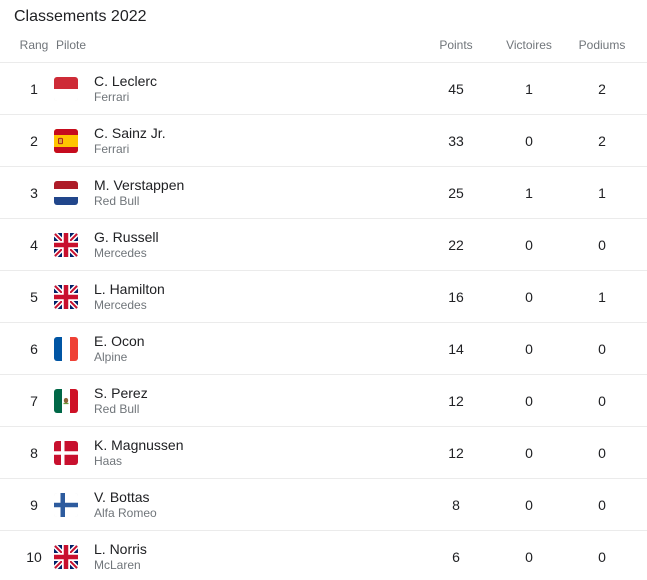  I want to click on table-row: 3 M. Verstappen Red Bull 25 1 1, so click(323, 192).